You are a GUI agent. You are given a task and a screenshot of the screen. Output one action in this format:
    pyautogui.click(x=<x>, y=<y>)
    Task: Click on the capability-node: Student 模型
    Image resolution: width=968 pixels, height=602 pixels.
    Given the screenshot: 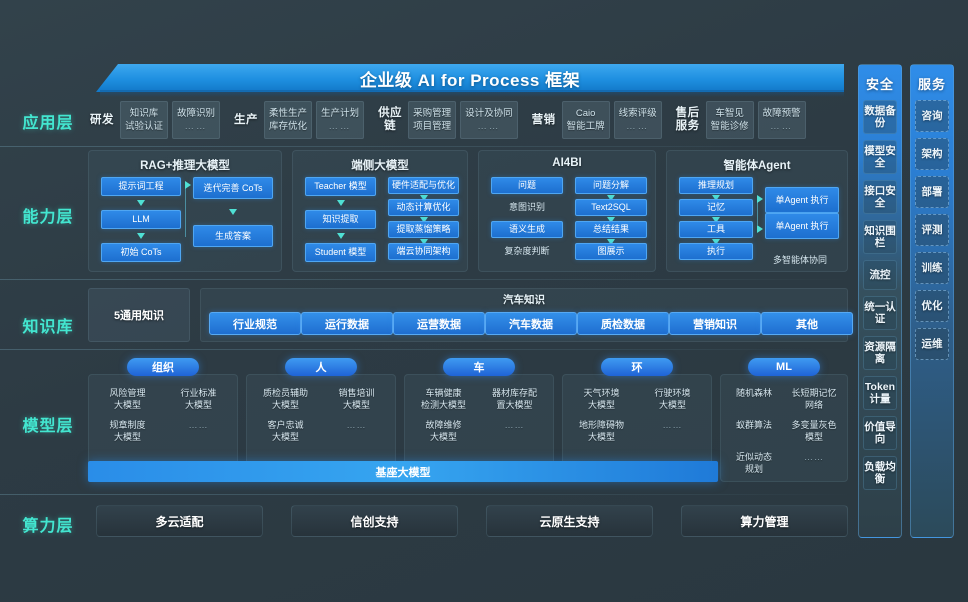 What is the action you would take?
    pyautogui.click(x=340, y=252)
    